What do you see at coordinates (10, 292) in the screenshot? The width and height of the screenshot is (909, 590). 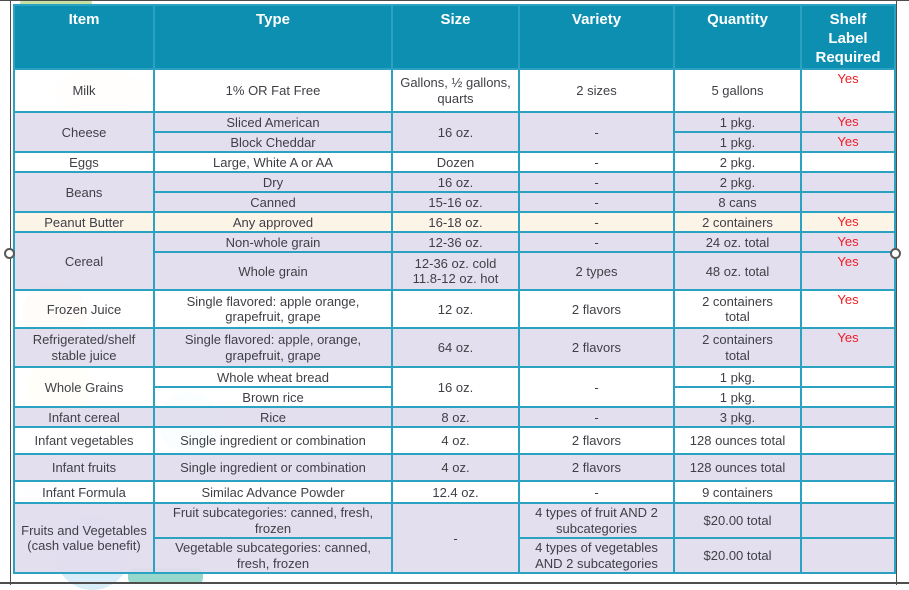 I see `frame-border-left` at bounding box center [10, 292].